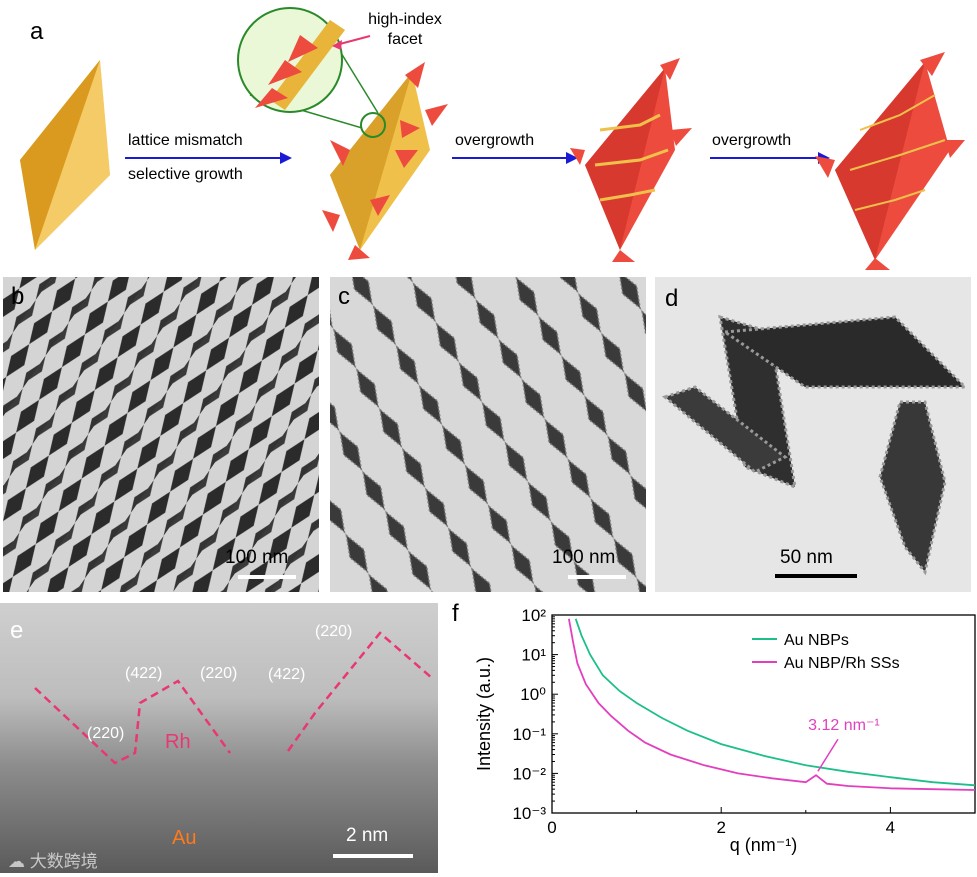 The width and height of the screenshot is (977, 877). I want to click on panel-d-micrograph: d 50 nm, so click(813, 434).